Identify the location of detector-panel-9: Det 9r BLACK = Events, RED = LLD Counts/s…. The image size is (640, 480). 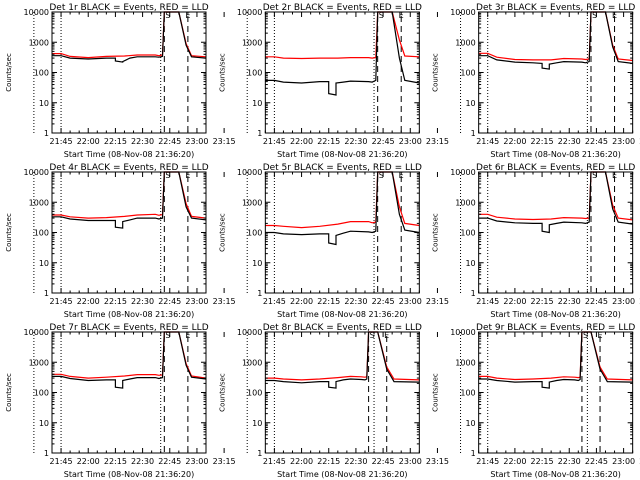
(536, 401).